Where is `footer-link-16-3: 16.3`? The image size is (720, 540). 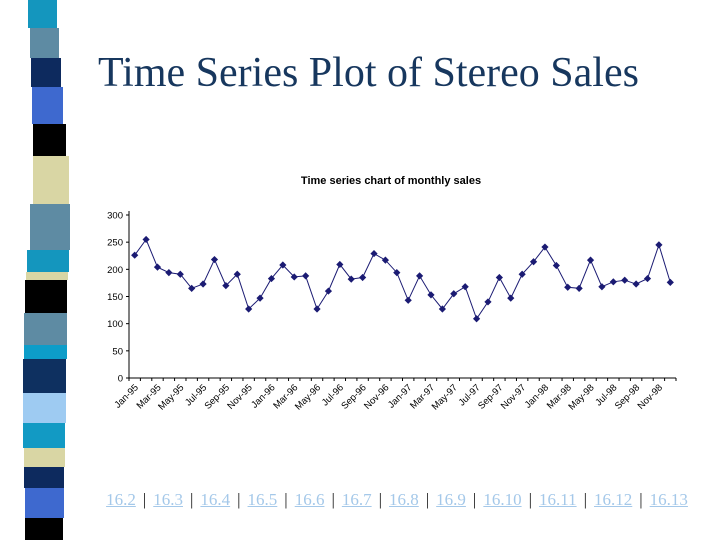 footer-link-16-3: 16.3 is located at coordinates (168, 499).